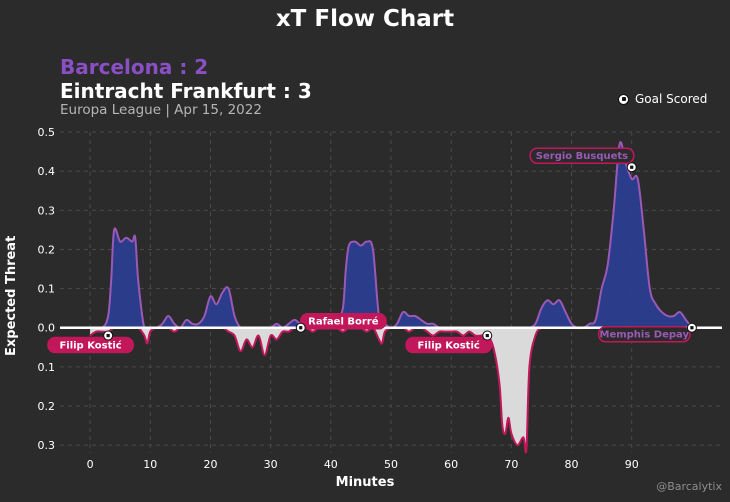 The width and height of the screenshot is (730, 502). What do you see at coordinates (671, 99) in the screenshot?
I see `goal-legend-label: Goal Scored` at bounding box center [671, 99].